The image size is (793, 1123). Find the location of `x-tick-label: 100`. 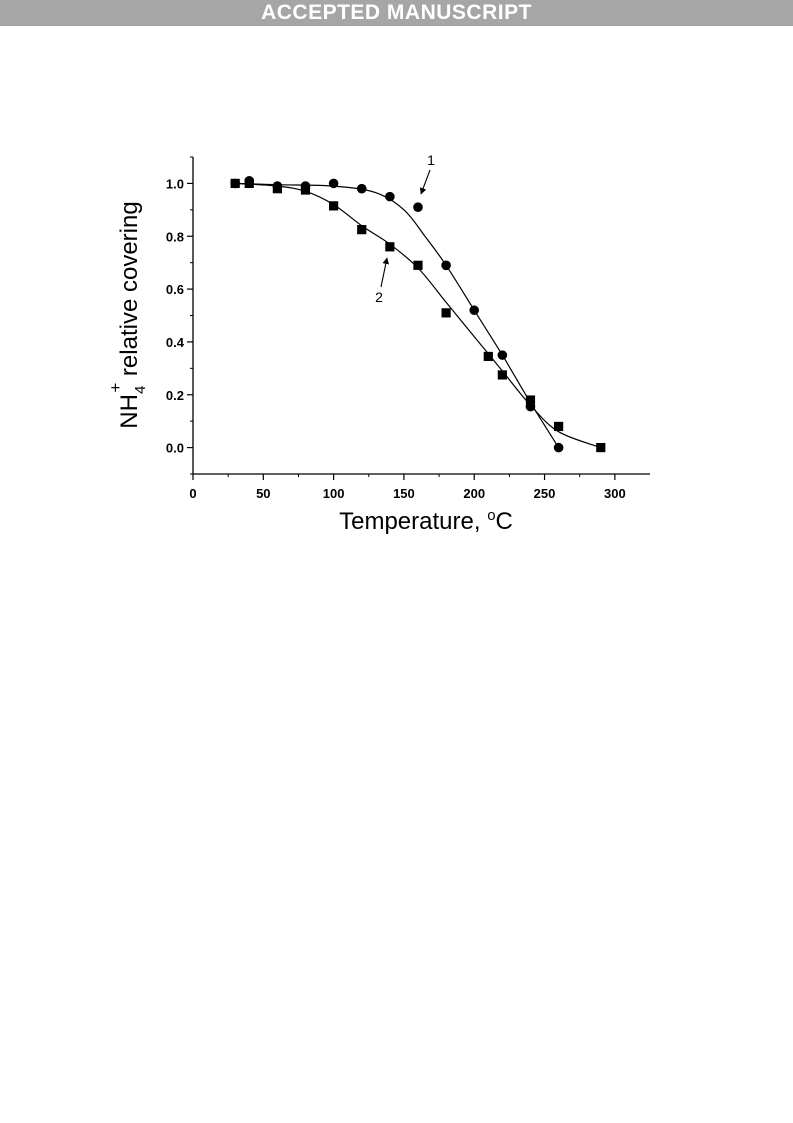

x-tick-label: 100 is located at coordinates (334, 493).